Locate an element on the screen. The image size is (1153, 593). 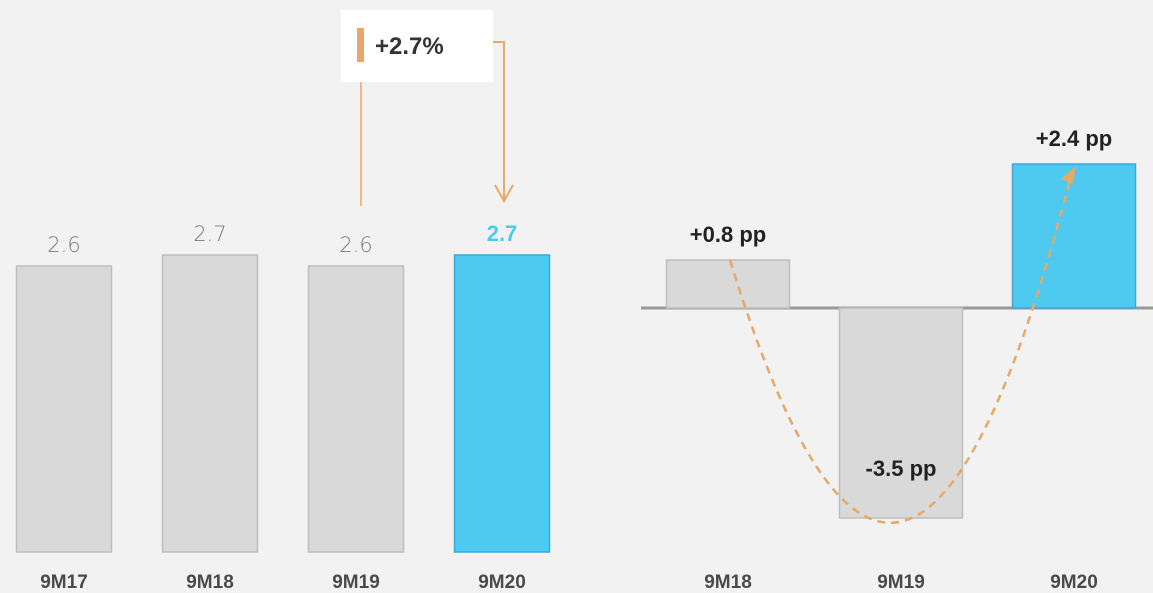
value-label-9M18: 2.7 is located at coordinates (209, 234).